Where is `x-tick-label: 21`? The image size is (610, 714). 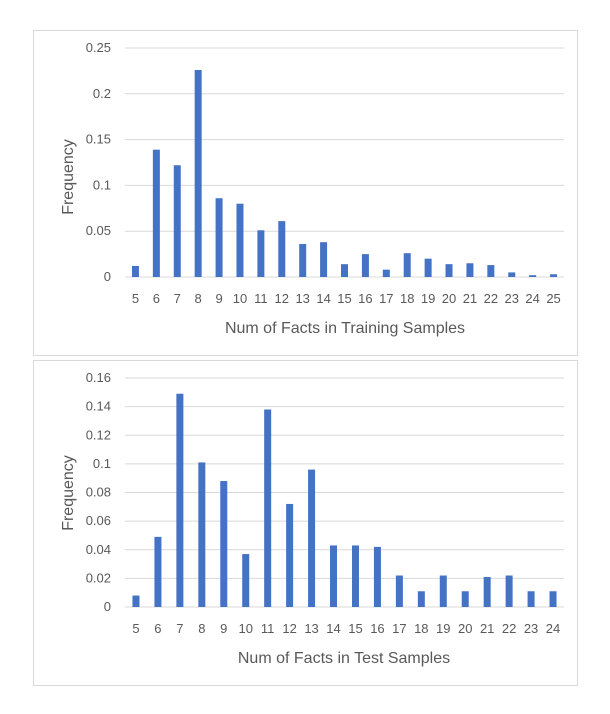
x-tick-label: 21 is located at coordinates (470, 298).